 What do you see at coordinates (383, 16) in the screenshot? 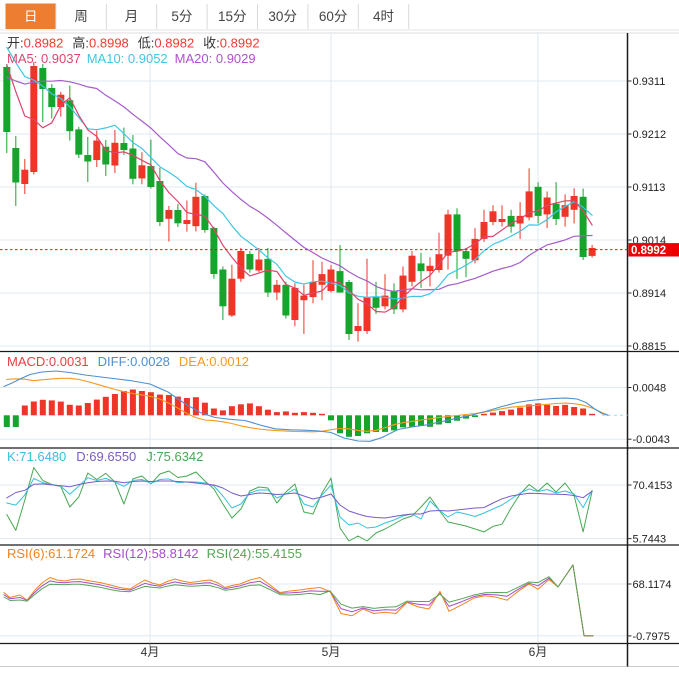
I see `svg-text: 4时` at bounding box center [383, 16].